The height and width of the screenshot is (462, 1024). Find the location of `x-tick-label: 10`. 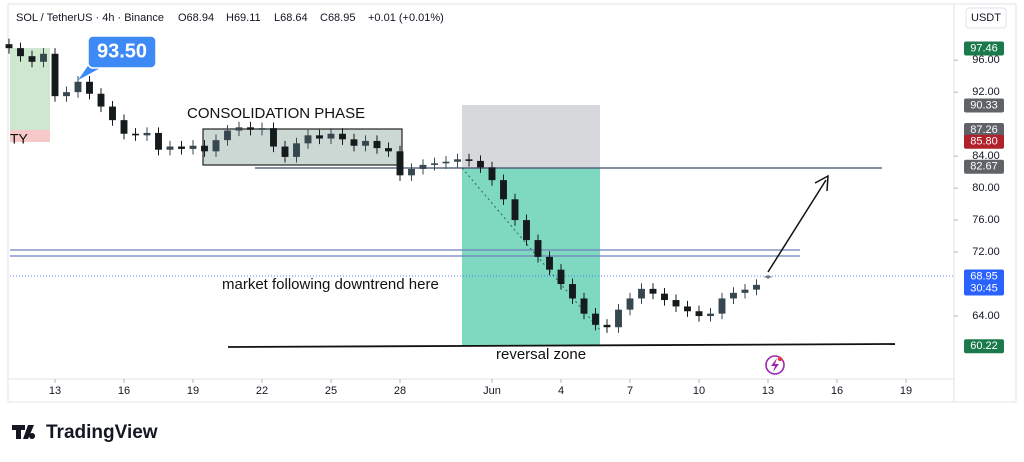

x-tick-label: 10 is located at coordinates (699, 391).